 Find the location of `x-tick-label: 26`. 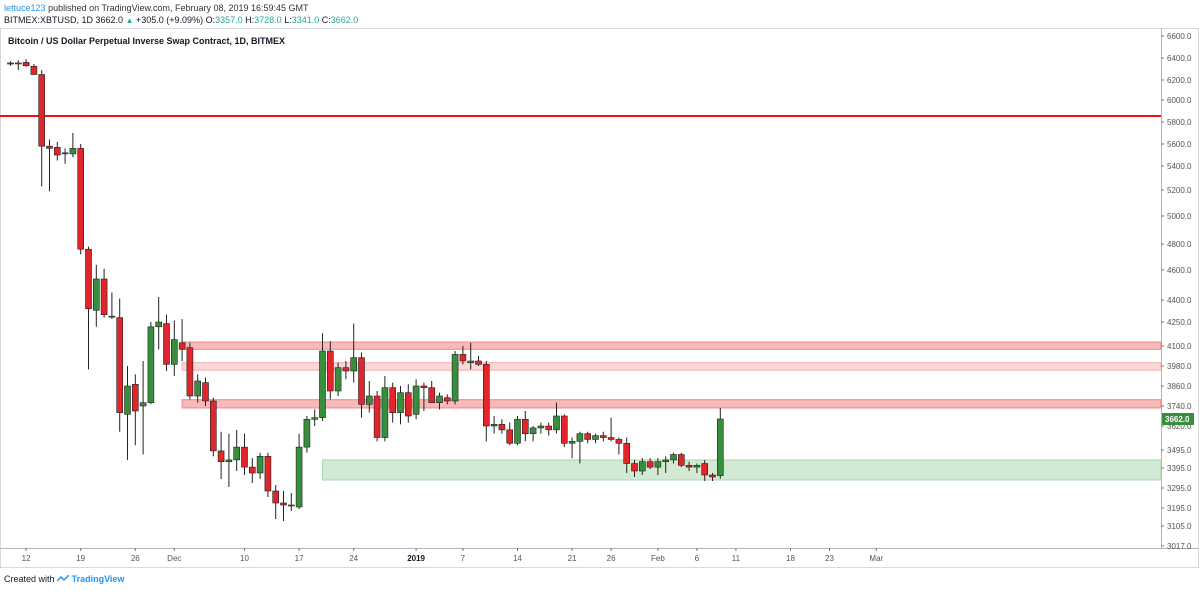

x-tick-label: 26 is located at coordinates (135, 558).